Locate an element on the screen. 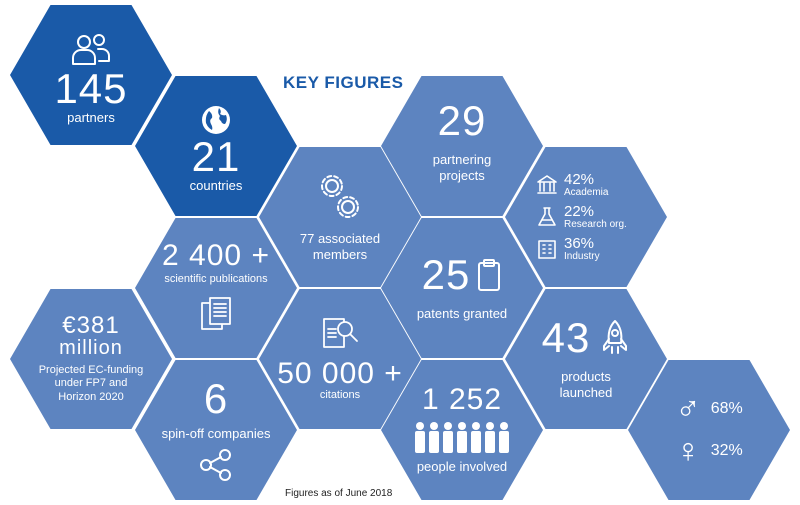 This screenshot has width=800, height=505. industry-label: Industry is located at coordinates (582, 256).